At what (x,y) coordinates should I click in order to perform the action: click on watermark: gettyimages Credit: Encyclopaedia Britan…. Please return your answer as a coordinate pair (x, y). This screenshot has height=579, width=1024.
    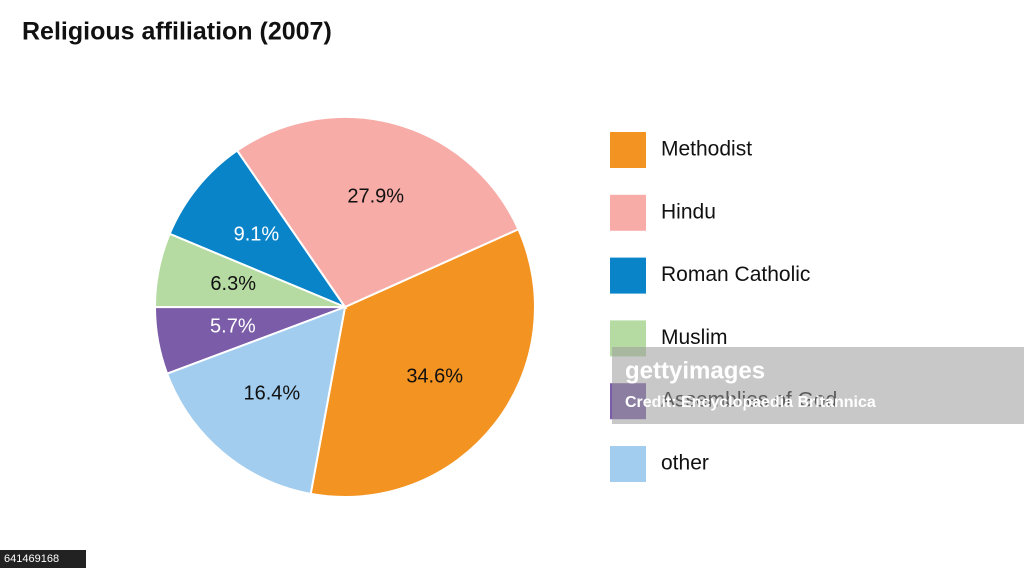
    Looking at the image, I should click on (818, 385).